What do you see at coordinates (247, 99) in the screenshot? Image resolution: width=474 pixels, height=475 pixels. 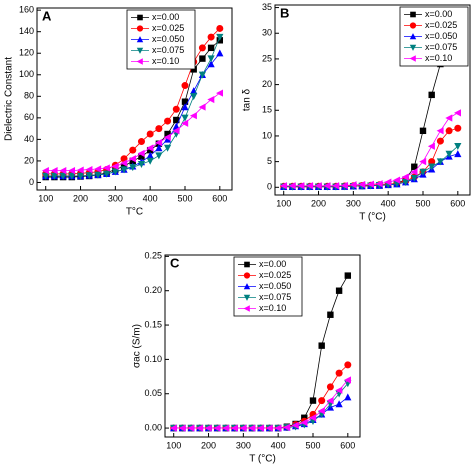 I see `y-axis-label: tan δ` at bounding box center [247, 99].